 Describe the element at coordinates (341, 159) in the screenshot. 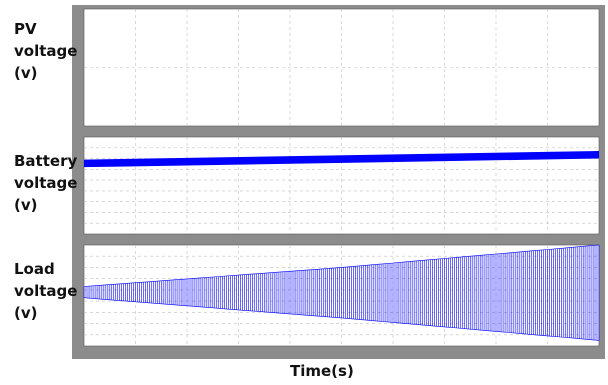

I see `battery-voltage-trace` at that location.